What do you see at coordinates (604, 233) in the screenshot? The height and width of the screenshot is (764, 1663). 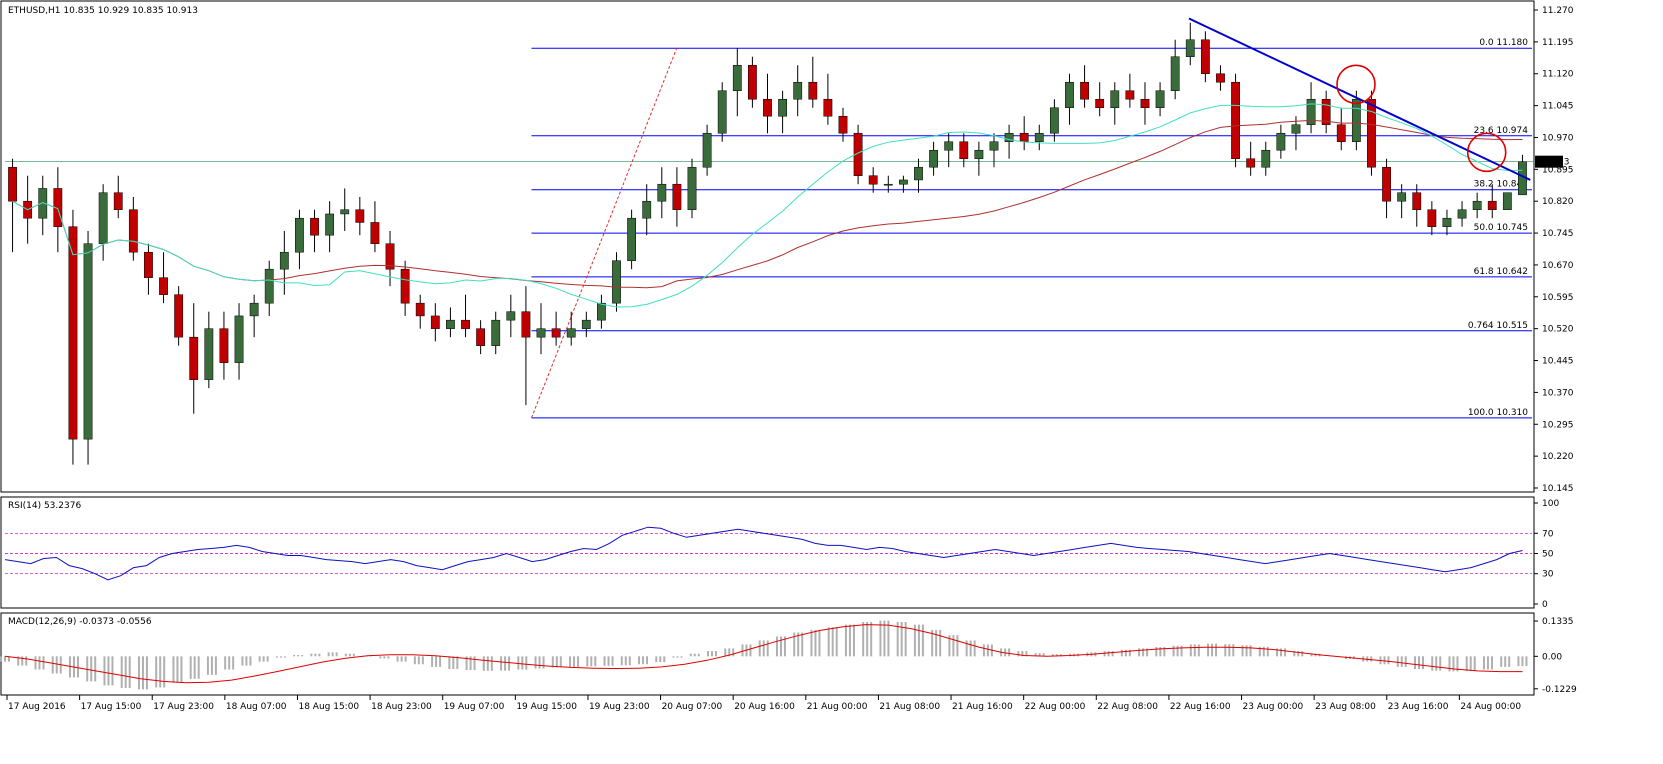 I see `fib-anchor-line` at bounding box center [604, 233].